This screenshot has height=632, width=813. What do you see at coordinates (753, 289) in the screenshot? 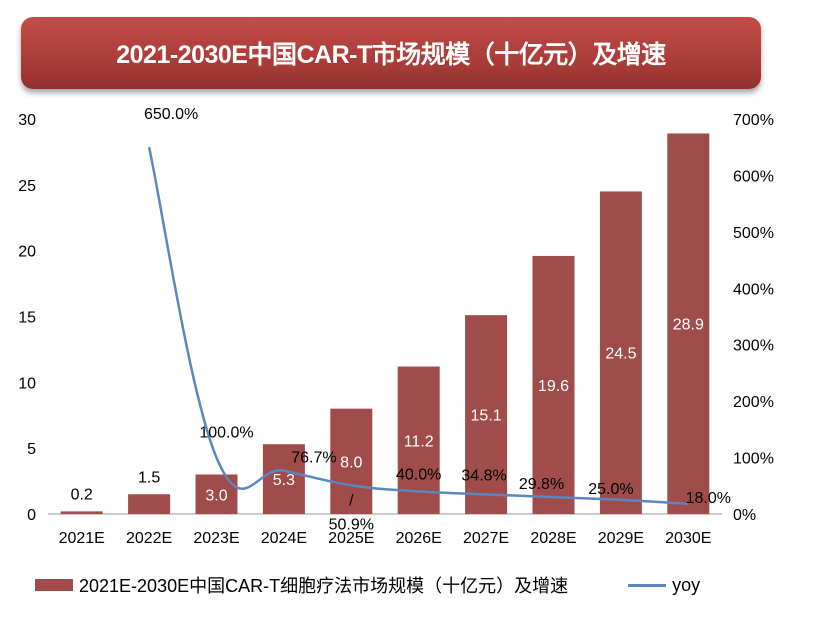
I see `y-right-tick: 400%` at bounding box center [753, 289].